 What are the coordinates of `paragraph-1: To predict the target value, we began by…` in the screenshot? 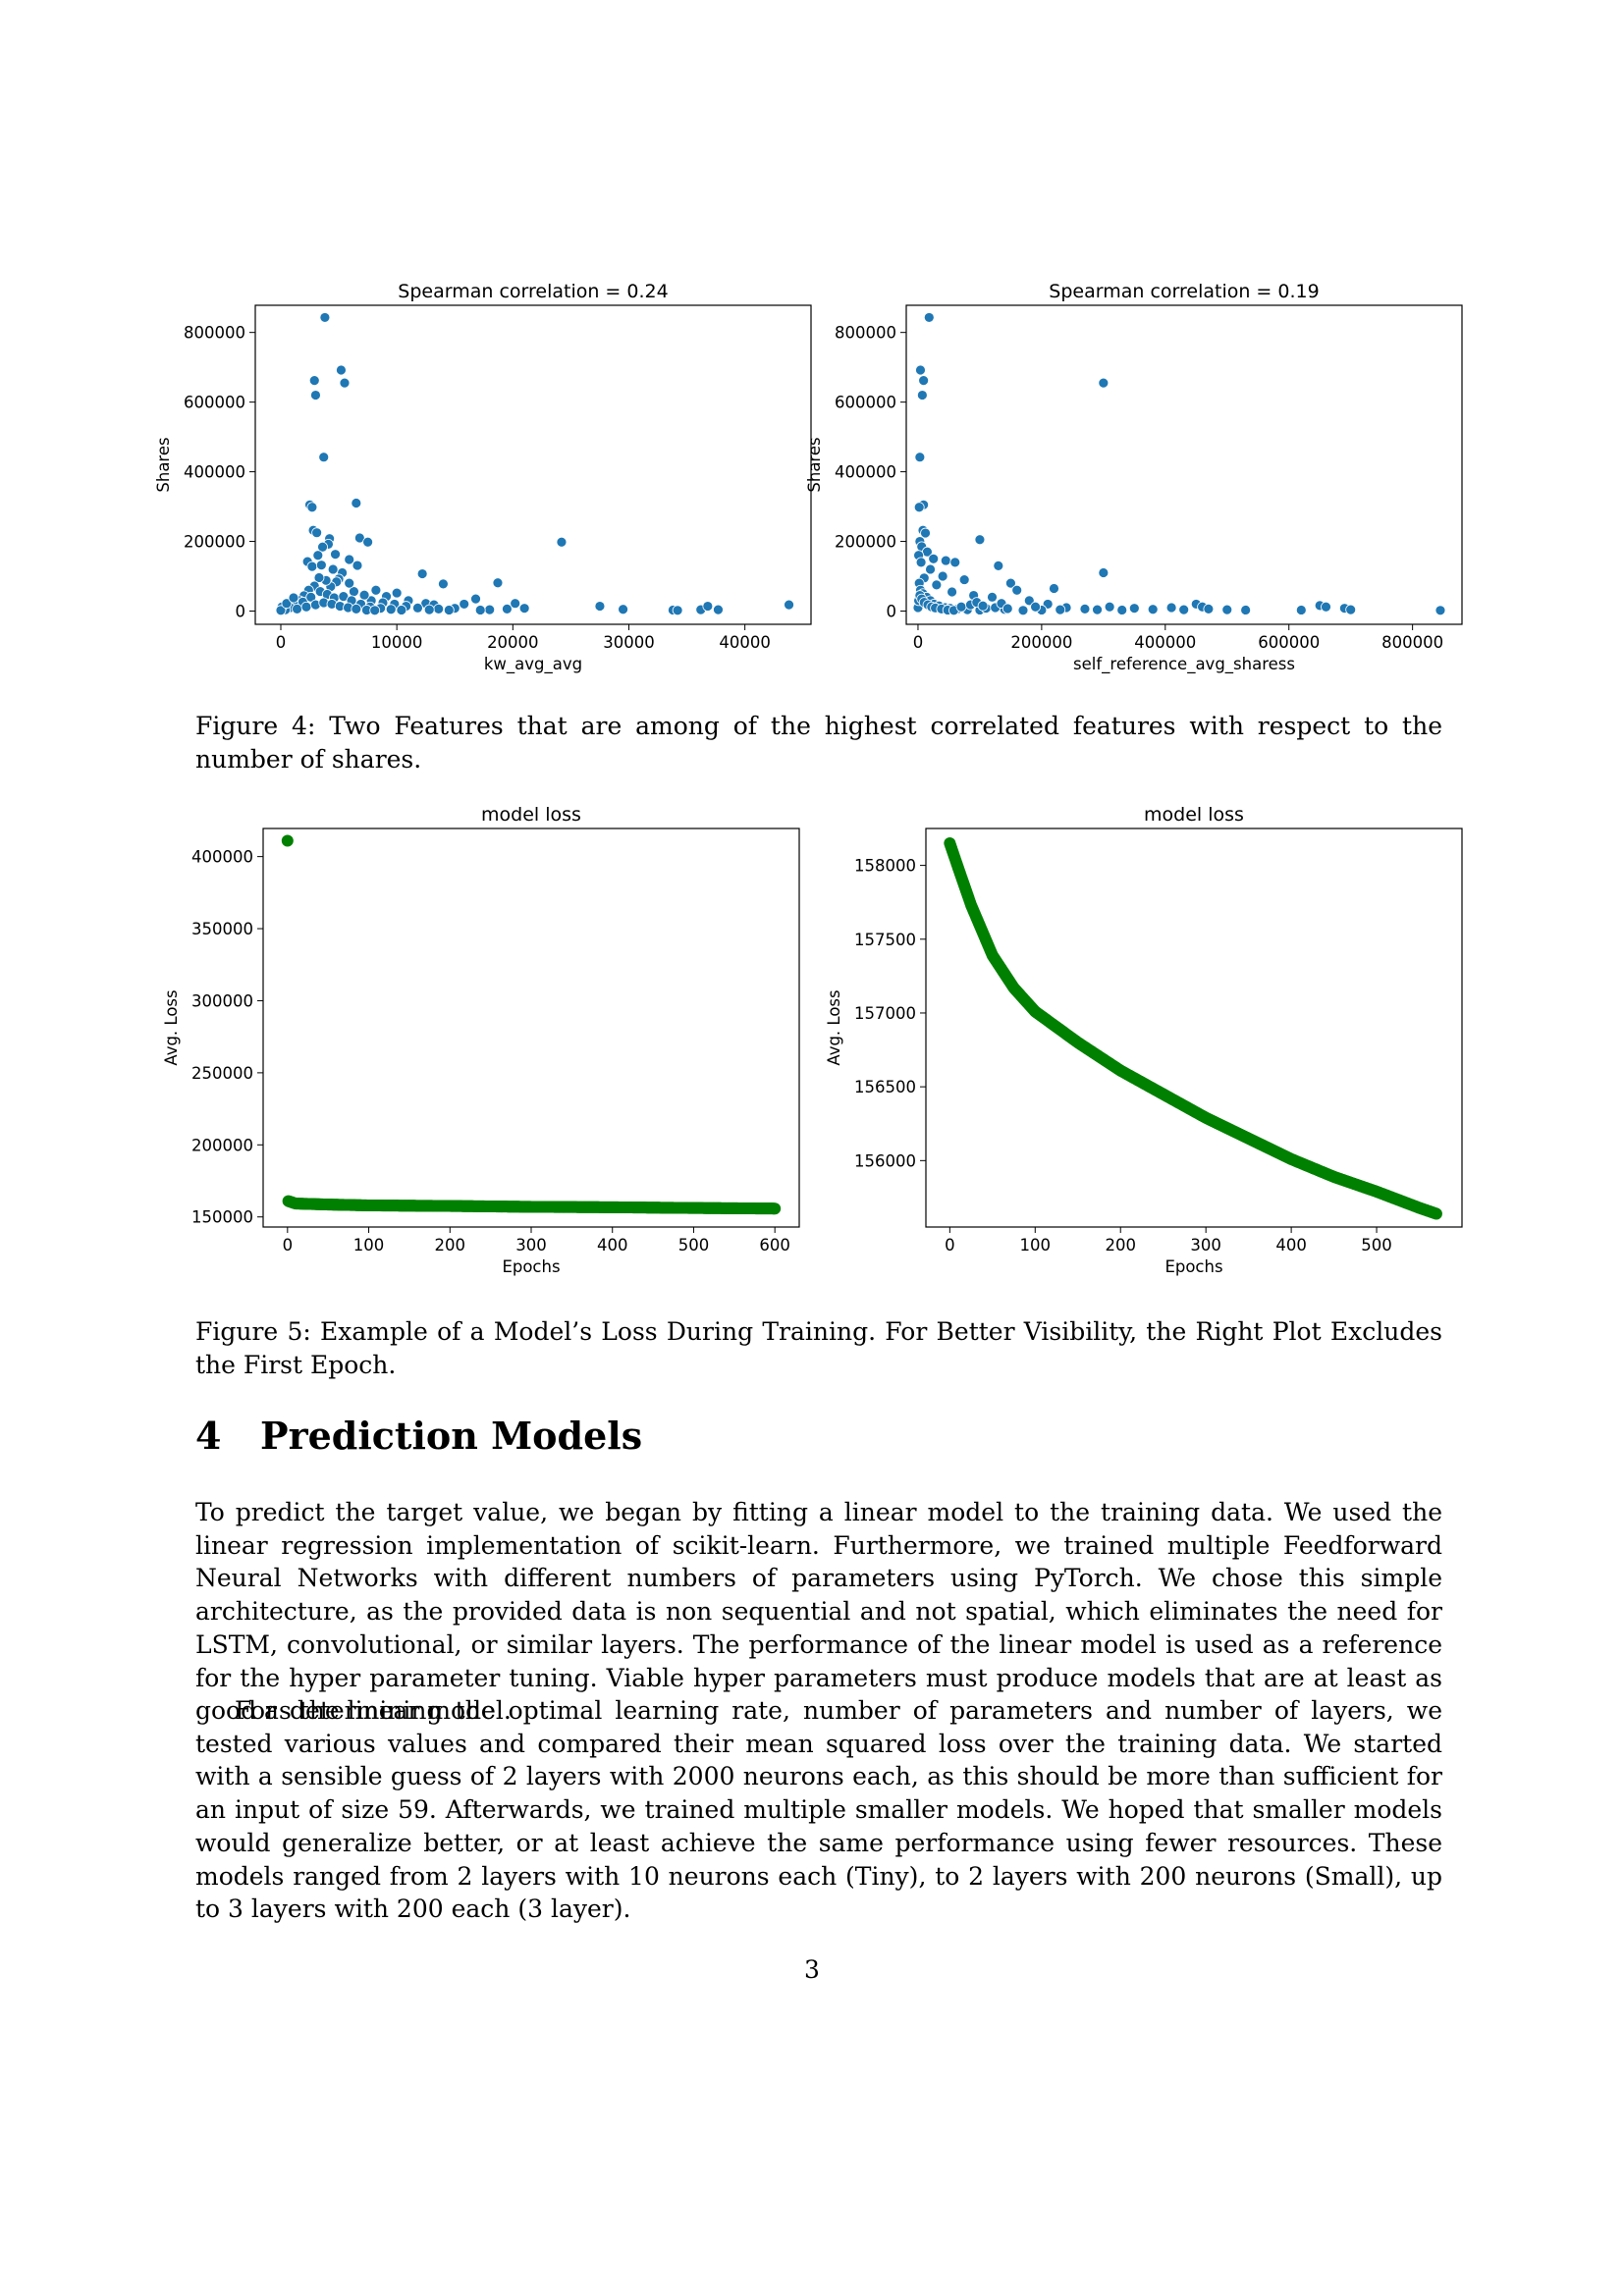 It's located at (818, 1612).